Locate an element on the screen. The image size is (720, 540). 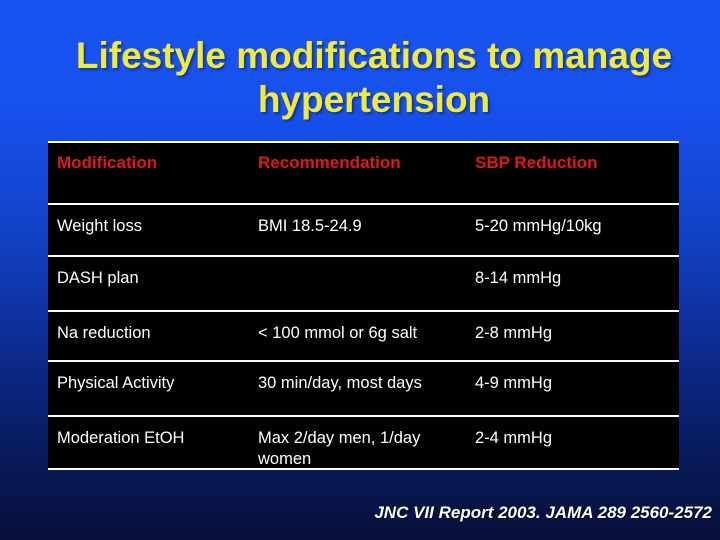
cell-modification: DASH plan is located at coordinates (98, 278).